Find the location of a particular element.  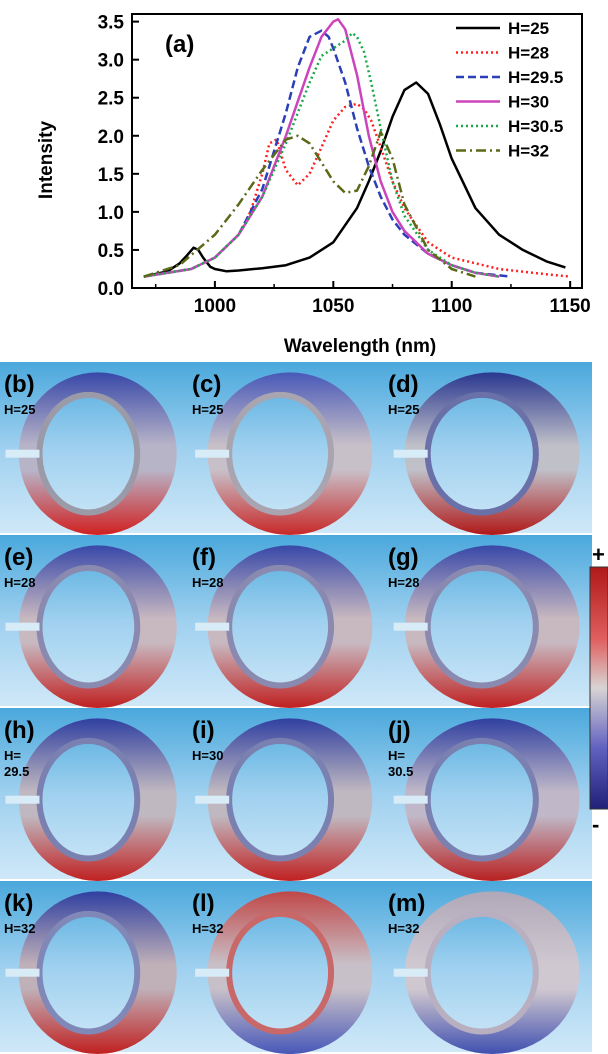

legend-label: H=29.5 is located at coordinates (535, 77).